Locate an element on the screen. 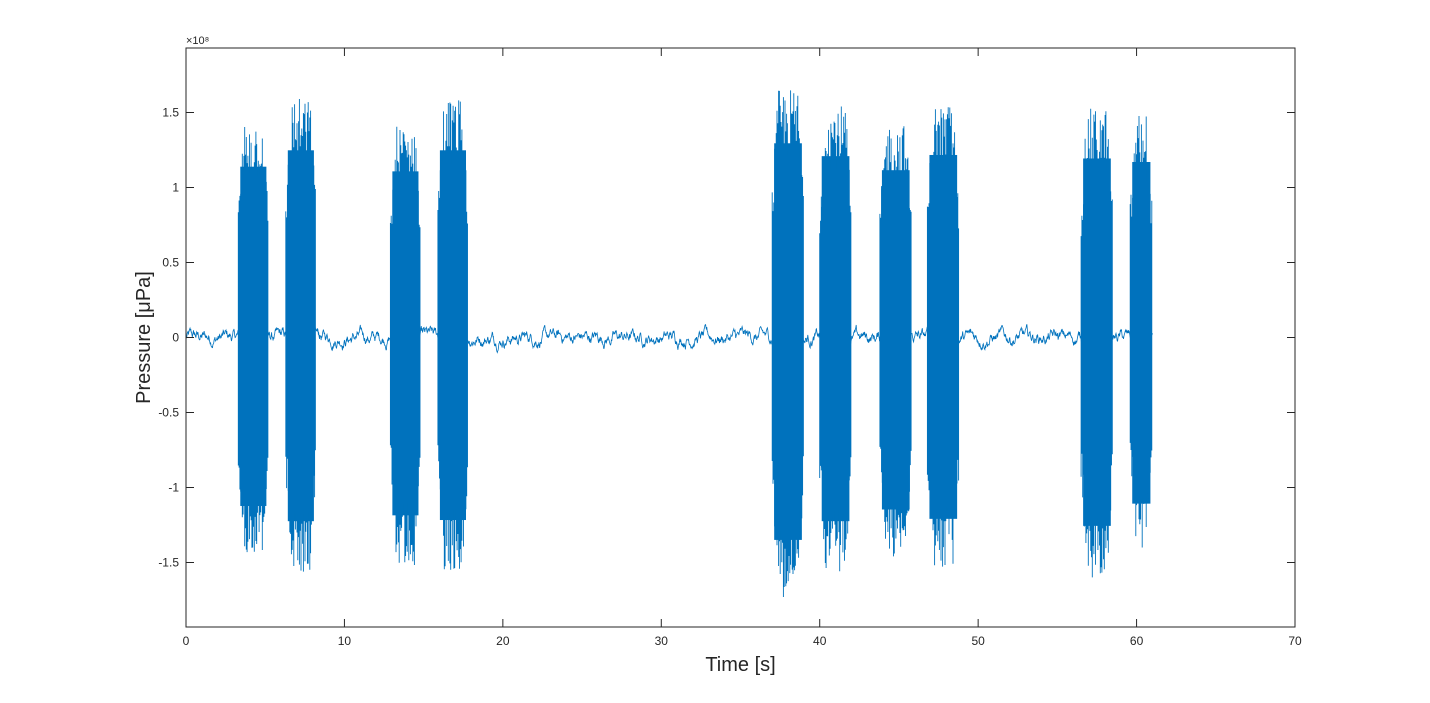 The width and height of the screenshot is (1430, 703). x-tick-label-1: 10 is located at coordinates (345, 641).